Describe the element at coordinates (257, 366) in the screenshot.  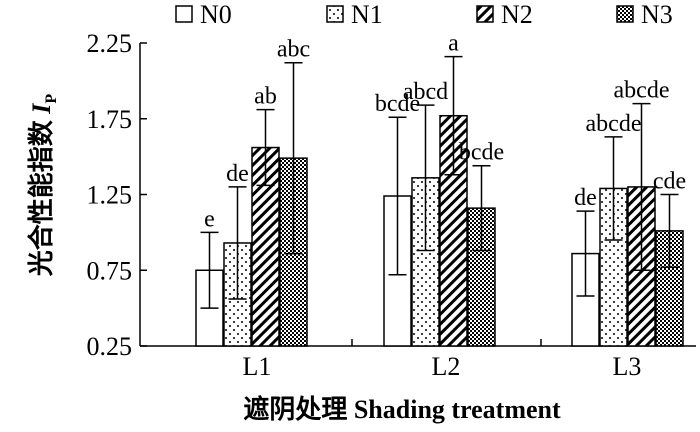
I see `x-tick-label: L1` at that location.